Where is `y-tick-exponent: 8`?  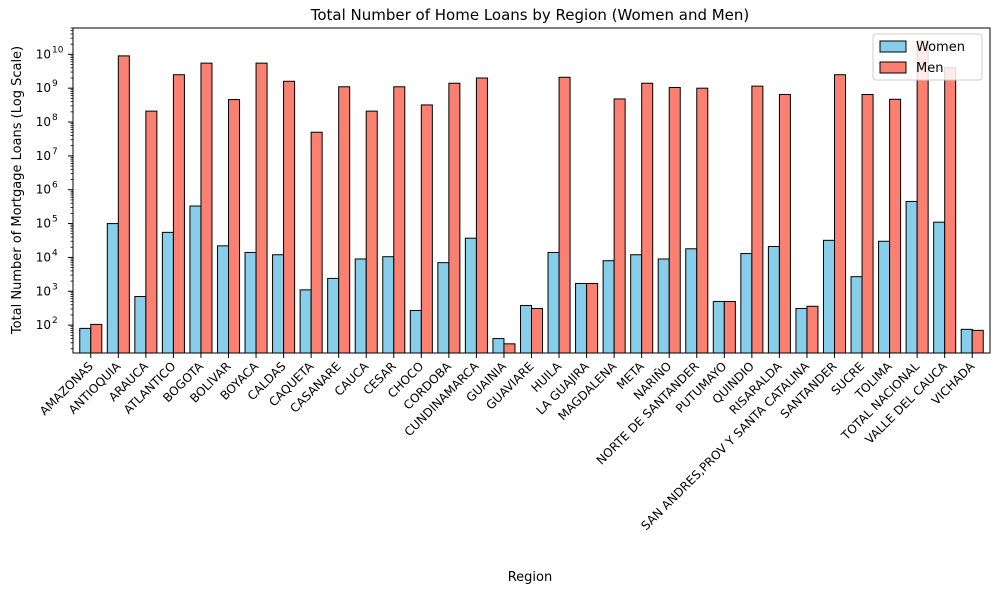
y-tick-exponent: 8 is located at coordinates (55, 118).